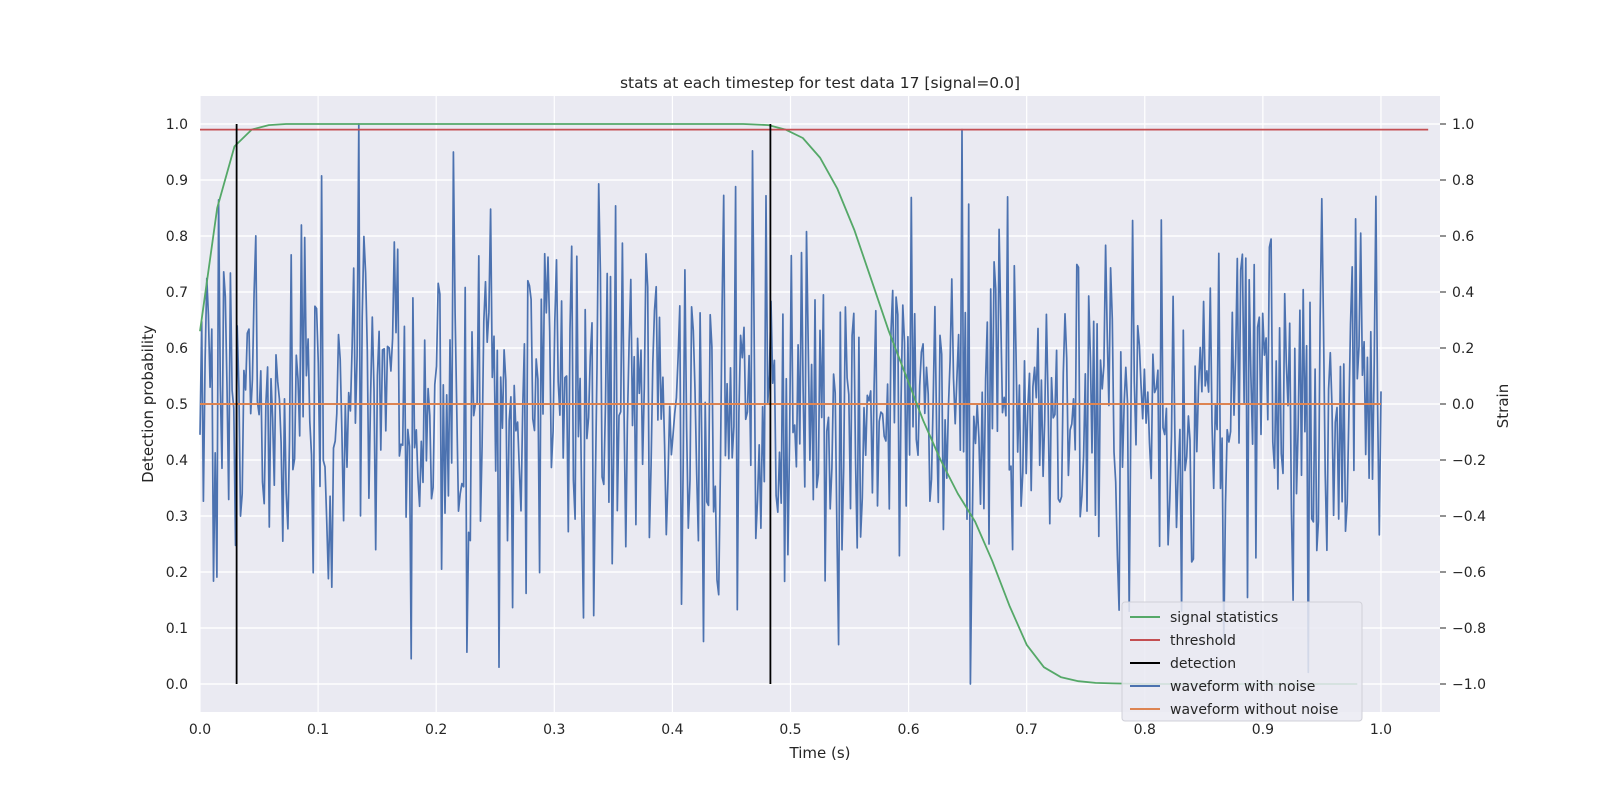 The height and width of the screenshot is (800, 1600). Describe the element at coordinates (1469, 629) in the screenshot. I see `y-right-tick-label: −0.8` at that location.